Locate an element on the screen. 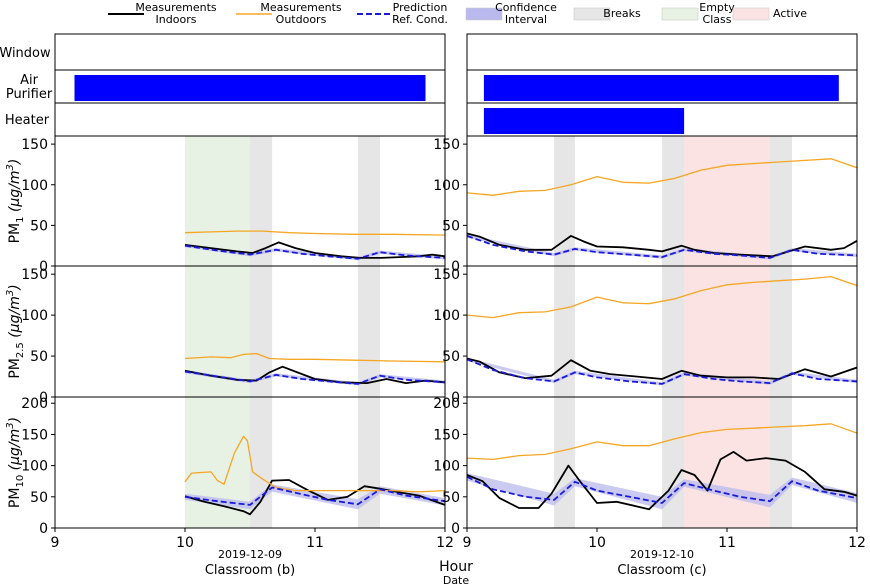  heater-on-bar is located at coordinates (584, 121).